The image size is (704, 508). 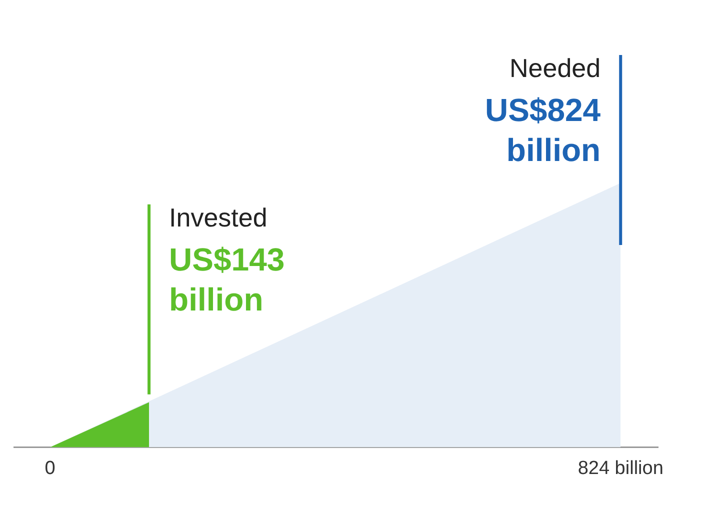 What do you see at coordinates (50, 468) in the screenshot?
I see `x-tick-label: 0` at bounding box center [50, 468].